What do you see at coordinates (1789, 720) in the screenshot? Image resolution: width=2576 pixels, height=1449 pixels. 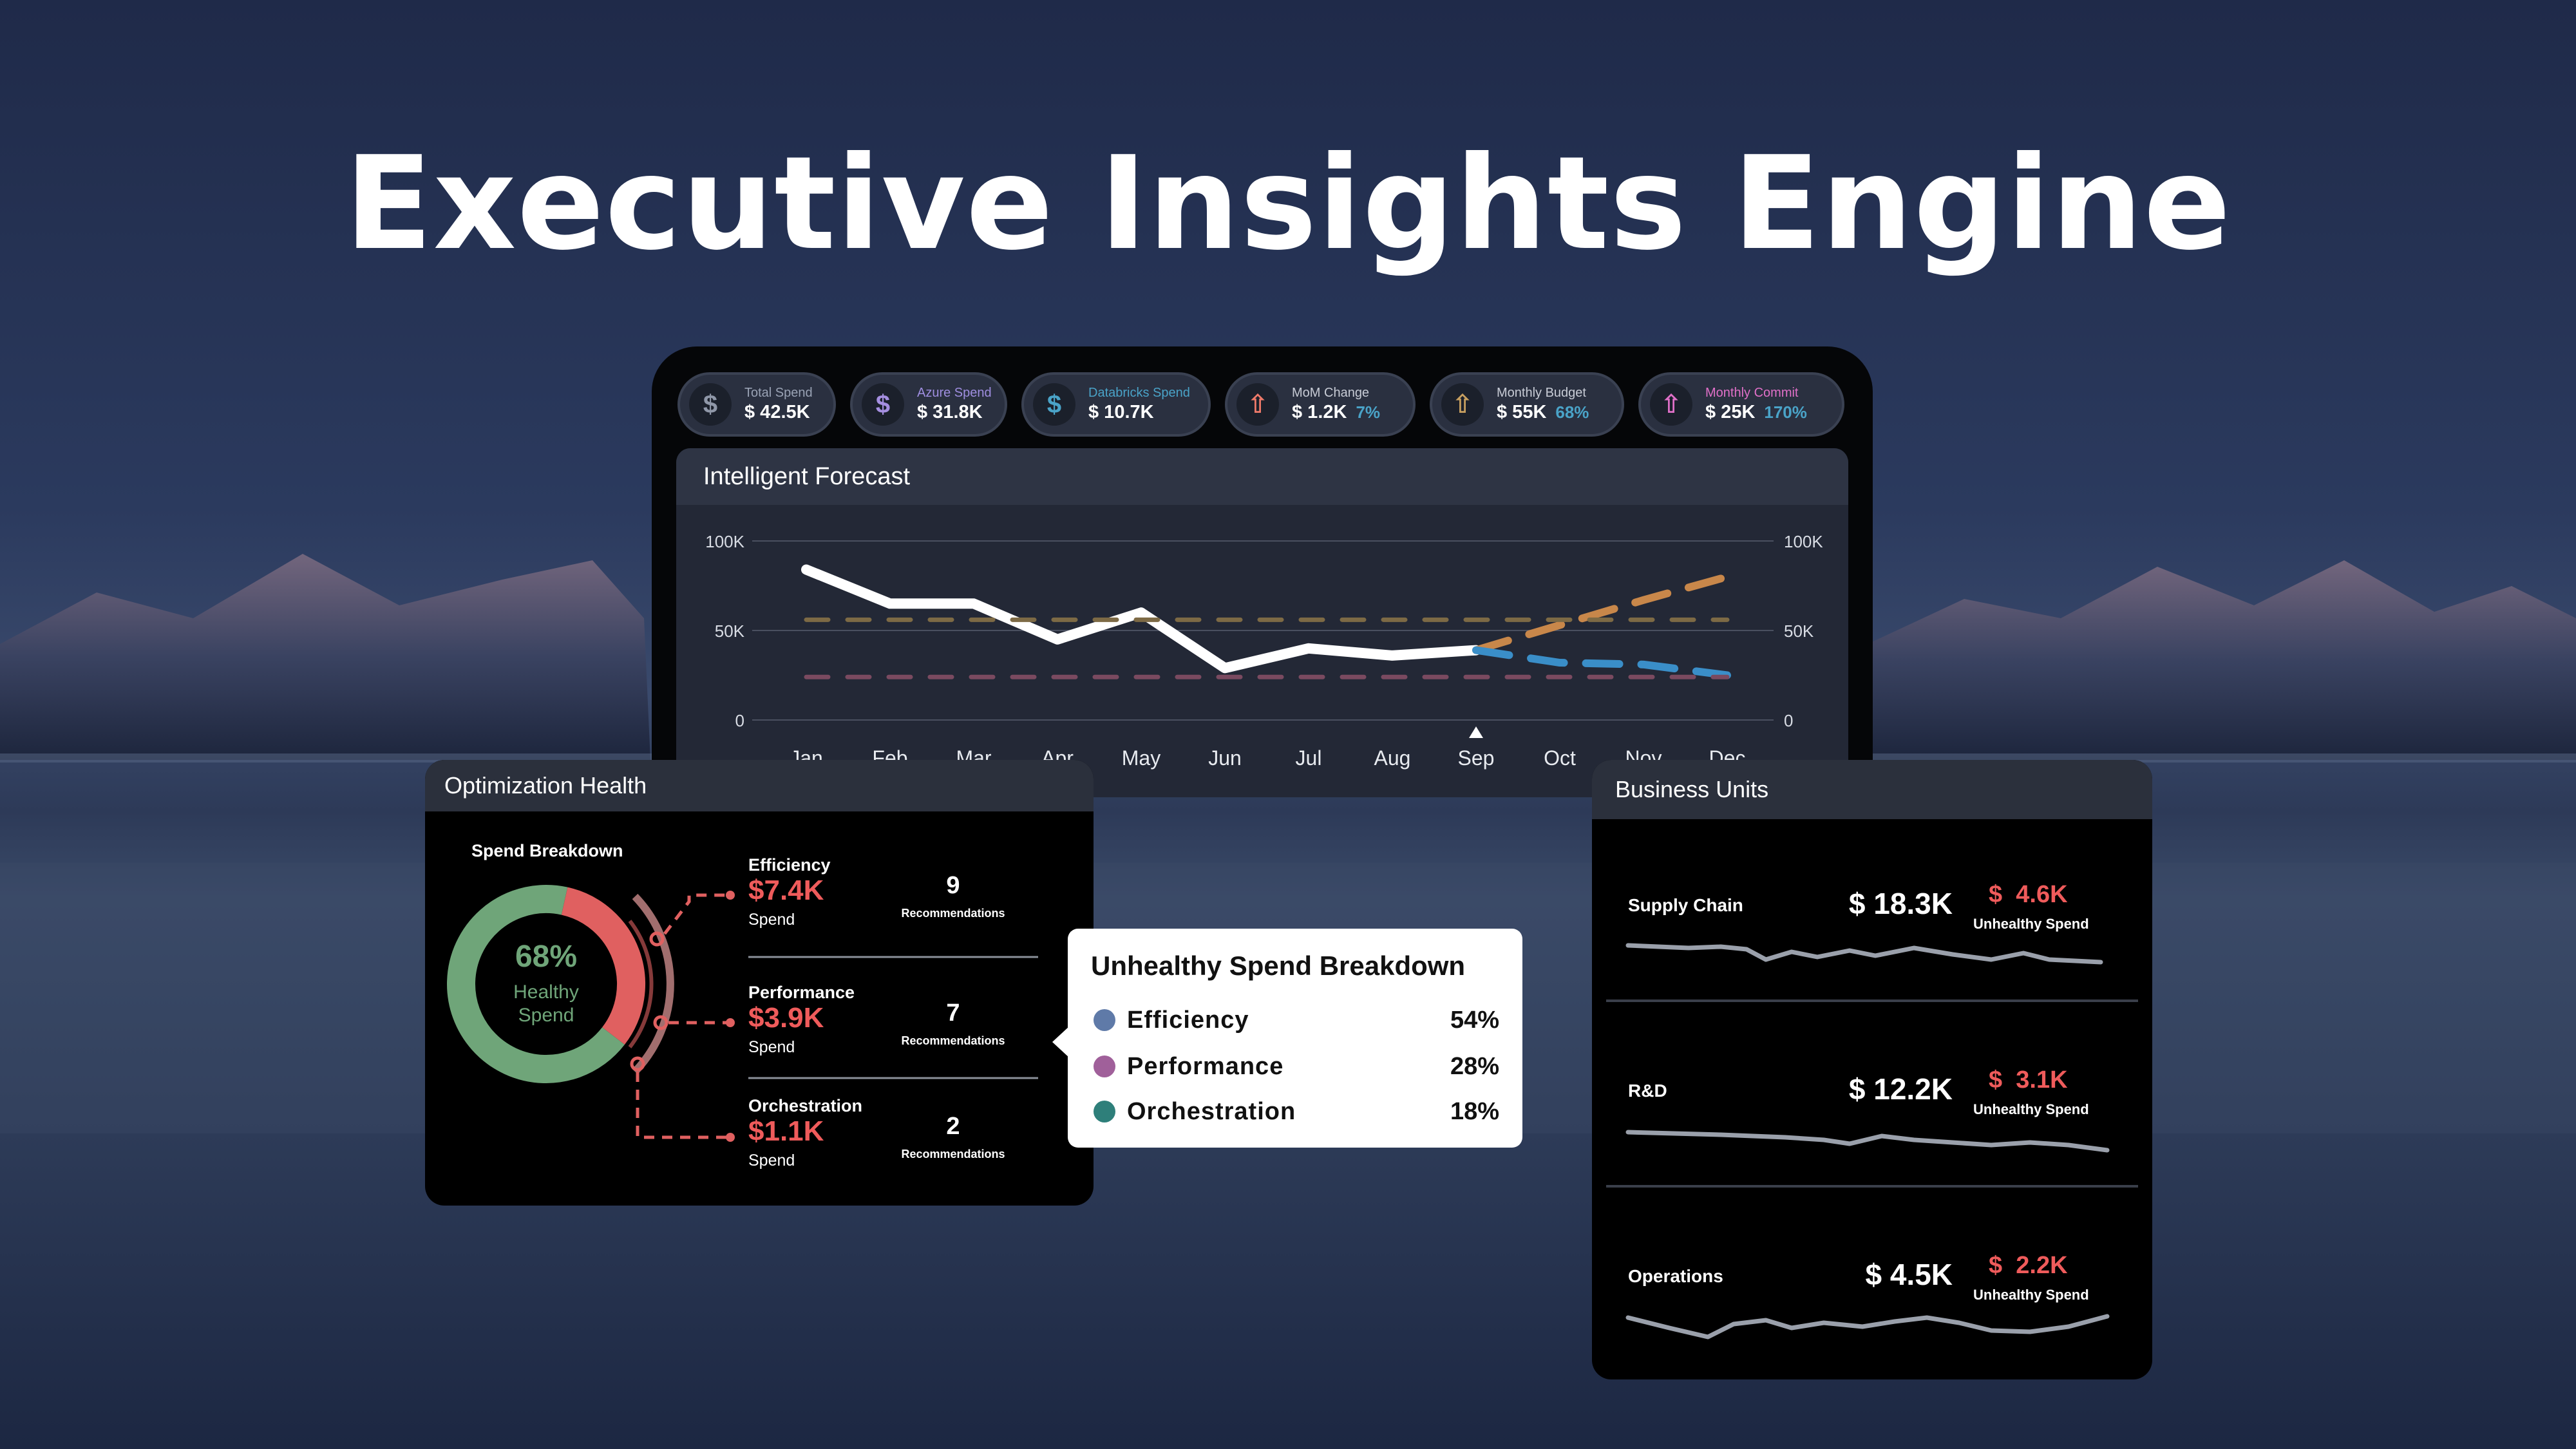 I see `forecast-y-tick-right: 0` at bounding box center [1789, 720].